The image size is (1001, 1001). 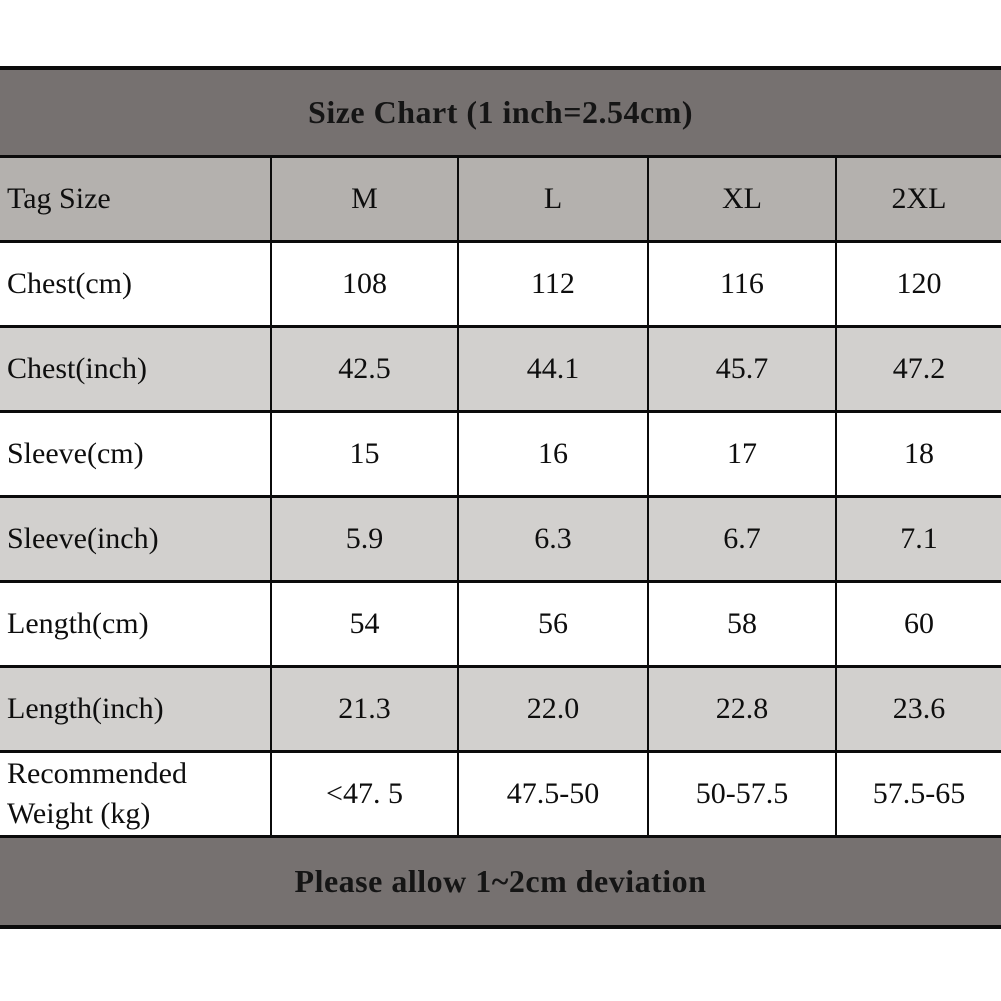 I want to click on cell-value: 16, so click(x=552, y=454).